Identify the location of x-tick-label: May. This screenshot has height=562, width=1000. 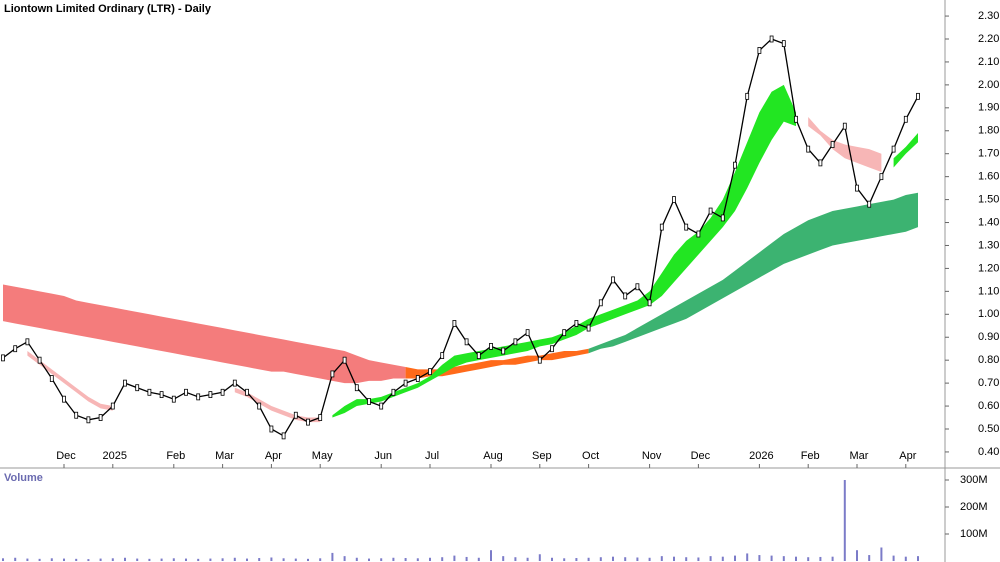
(322, 456).